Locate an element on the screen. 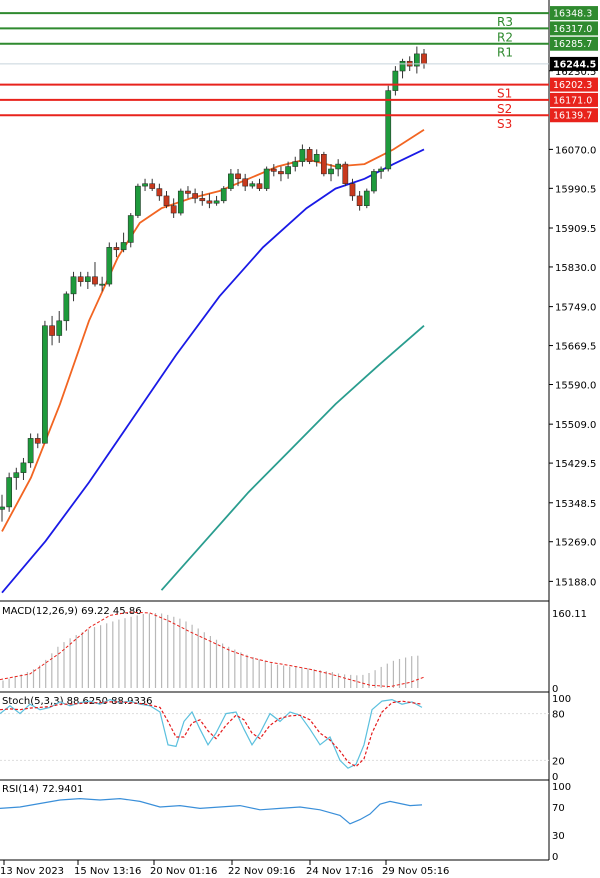 Image resolution: width=600 pixels, height=878 pixels. price-tick-label: 15590.0 is located at coordinates (575, 385).